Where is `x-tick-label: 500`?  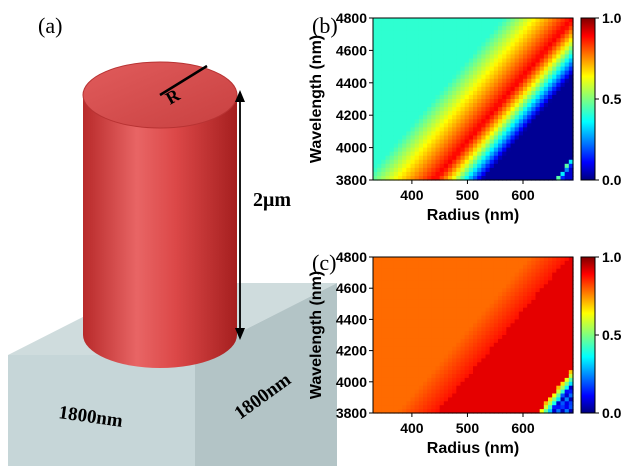
x-tick-label: 500 is located at coordinates (468, 428).